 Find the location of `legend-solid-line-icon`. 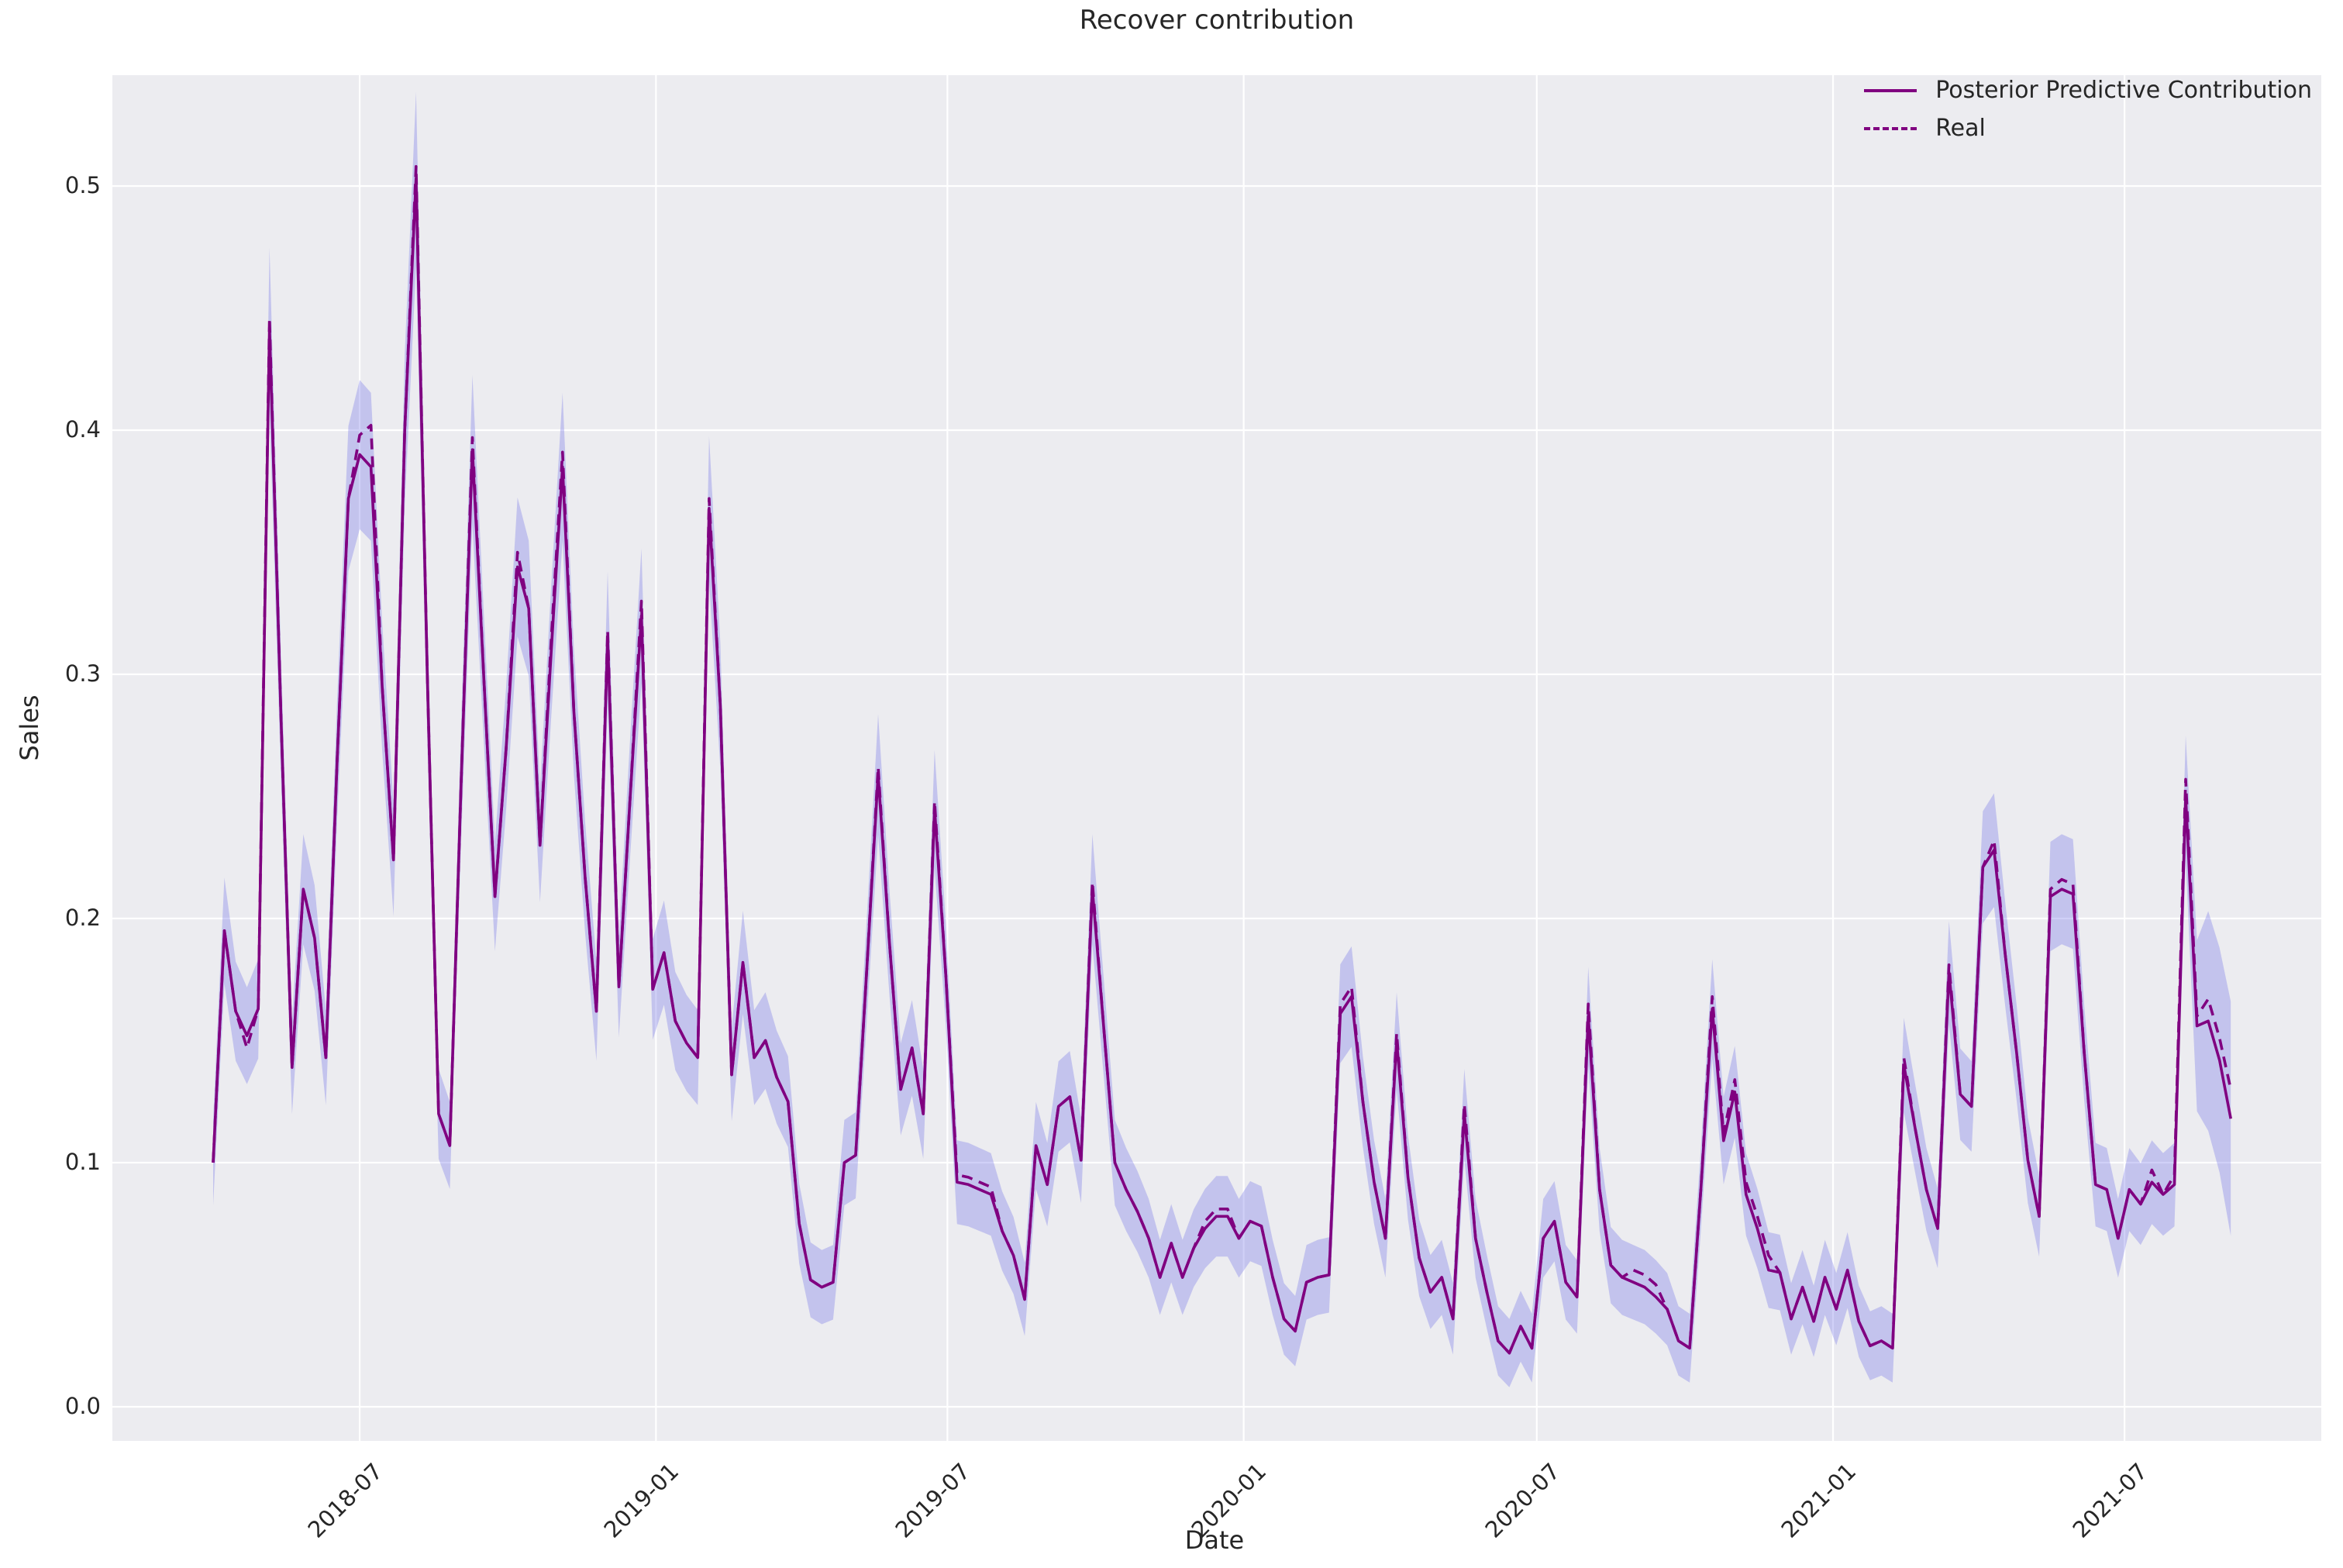

legend-solid-line-icon is located at coordinates (1890, 90).